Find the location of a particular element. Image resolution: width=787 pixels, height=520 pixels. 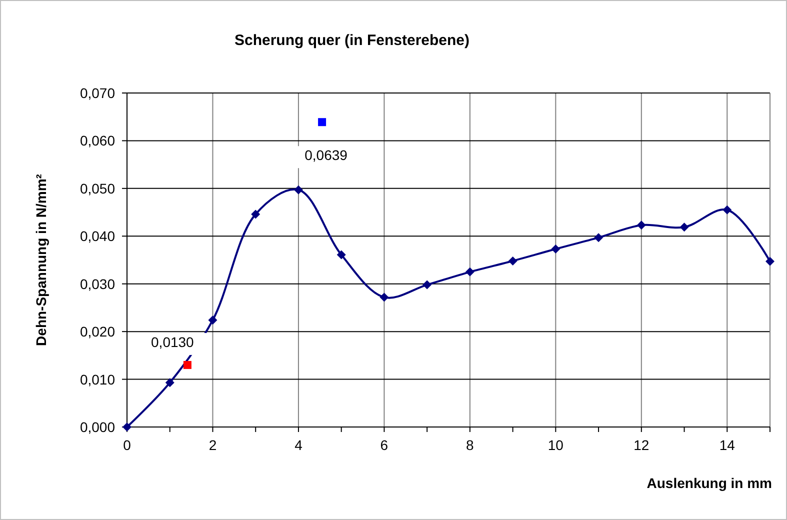

chart-title: Scherung quer (in Fensterebene) is located at coordinates (352, 40).